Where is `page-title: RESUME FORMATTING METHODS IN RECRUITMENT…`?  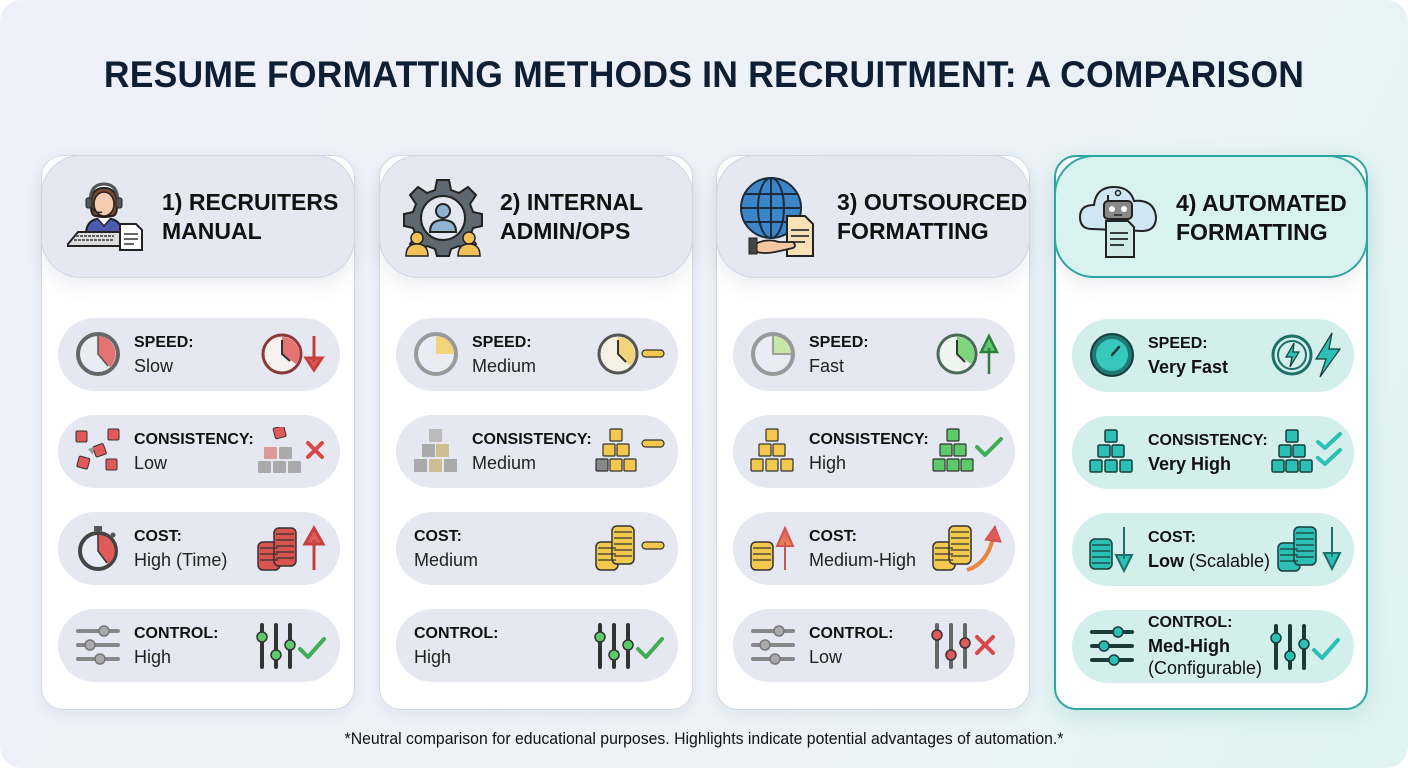
page-title: RESUME FORMATTING METHODS IN RECRUITMENT… is located at coordinates (704, 74).